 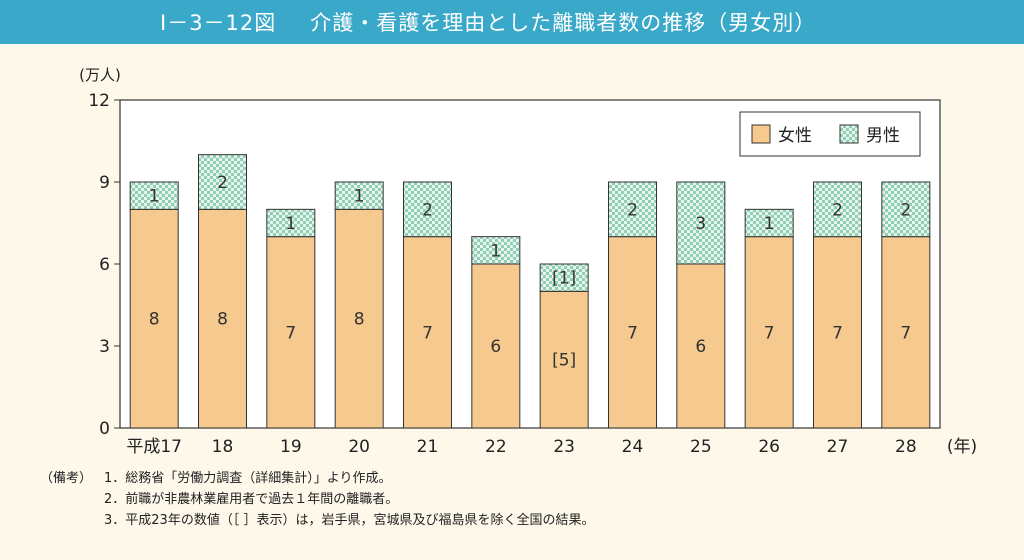 I want to click on y-tick-label: 0, so click(x=104, y=429).